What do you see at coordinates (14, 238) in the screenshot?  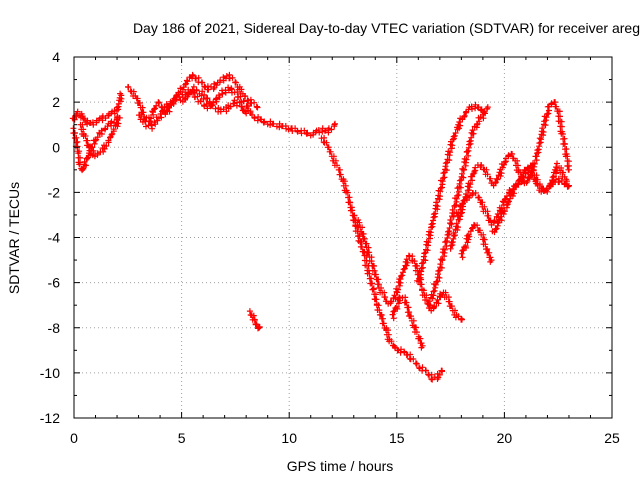 I see `y-axis-label: SDTVAR / TECUs` at bounding box center [14, 238].